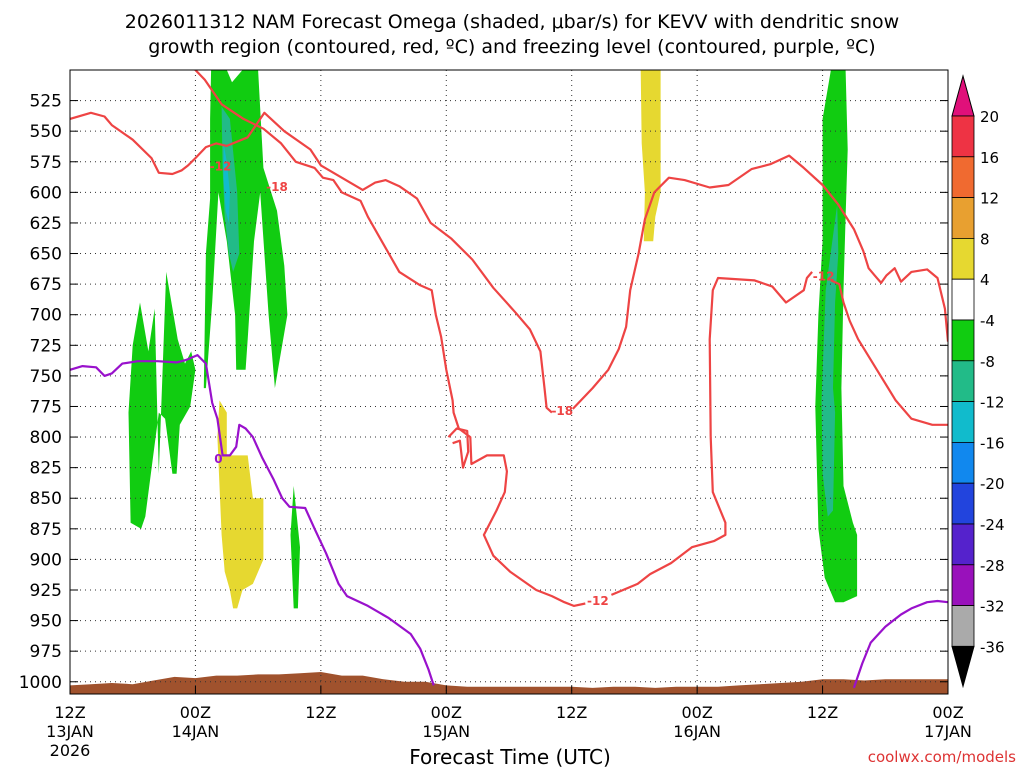  Describe the element at coordinates (46, 530) in the screenshot. I see `y-tick-label: 875` at that location.